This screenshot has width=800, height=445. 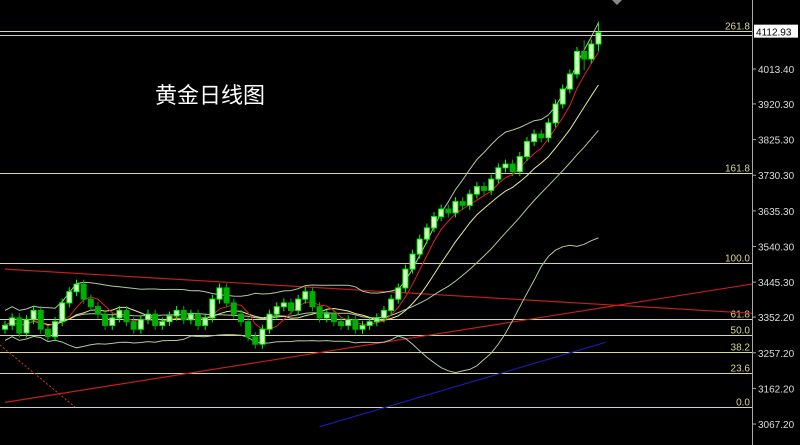 I want to click on price-tick-label: 3445.30, so click(x=776, y=283).